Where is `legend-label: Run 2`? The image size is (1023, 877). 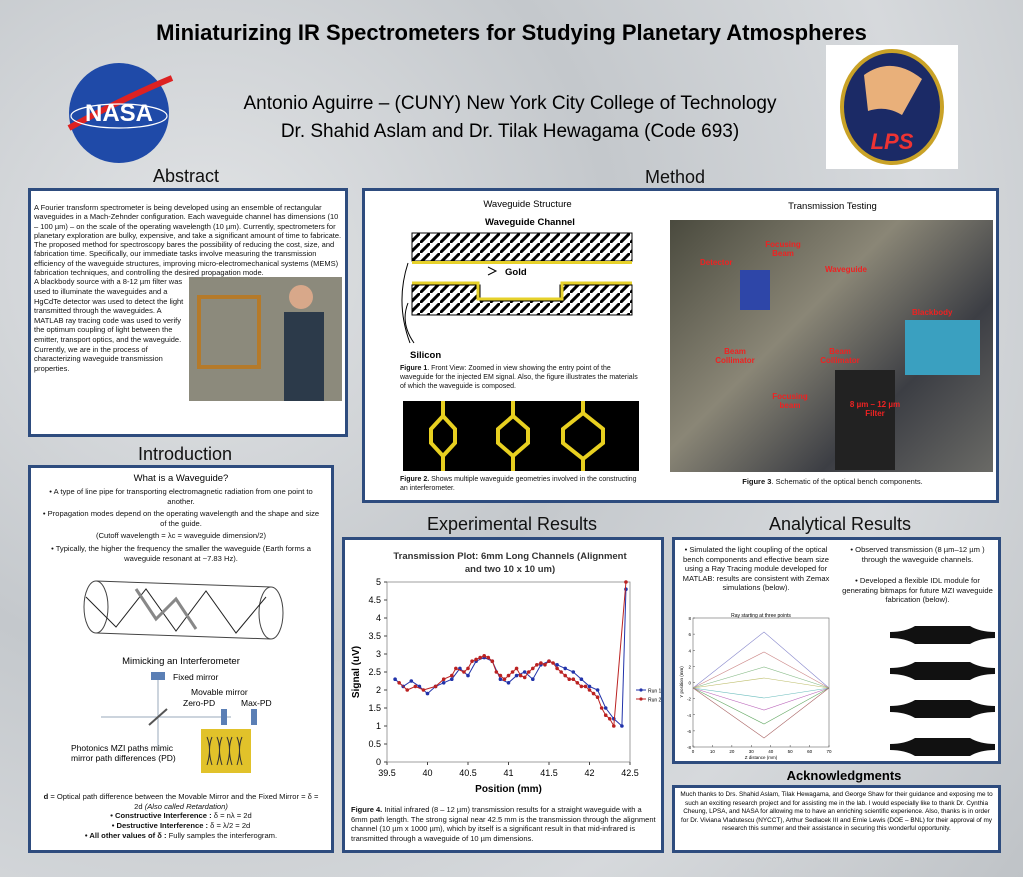
legend-label: Run 2 is located at coordinates (654, 701).